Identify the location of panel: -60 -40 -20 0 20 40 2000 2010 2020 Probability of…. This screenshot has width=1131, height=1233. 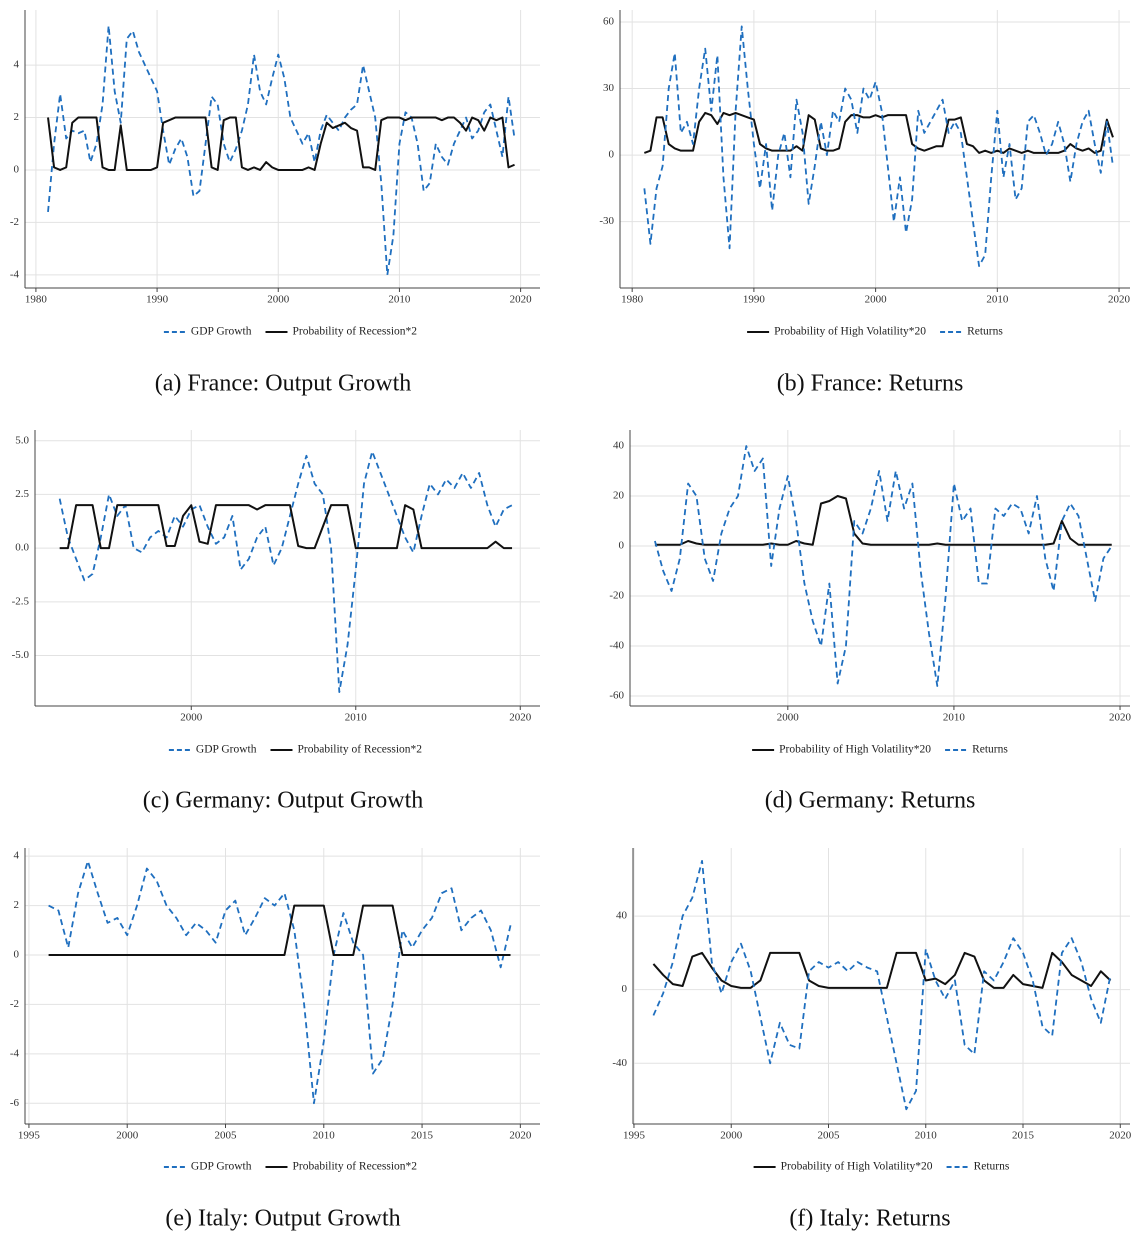
(870, 622).